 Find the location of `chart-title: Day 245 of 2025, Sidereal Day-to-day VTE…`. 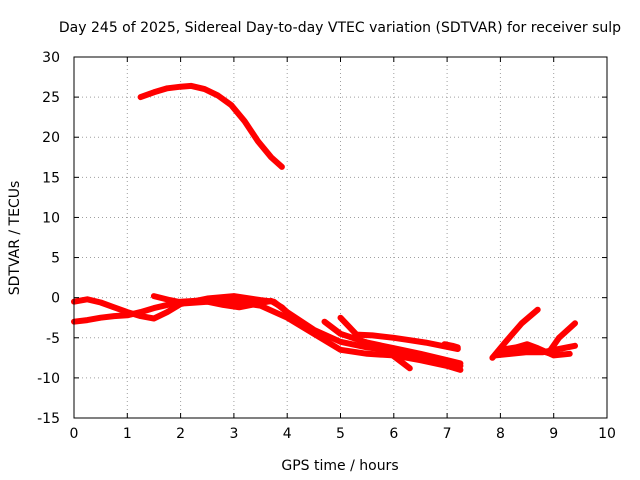

chart-title: Day 245 of 2025, Sidereal Day-to-day VTE… is located at coordinates (340, 28).